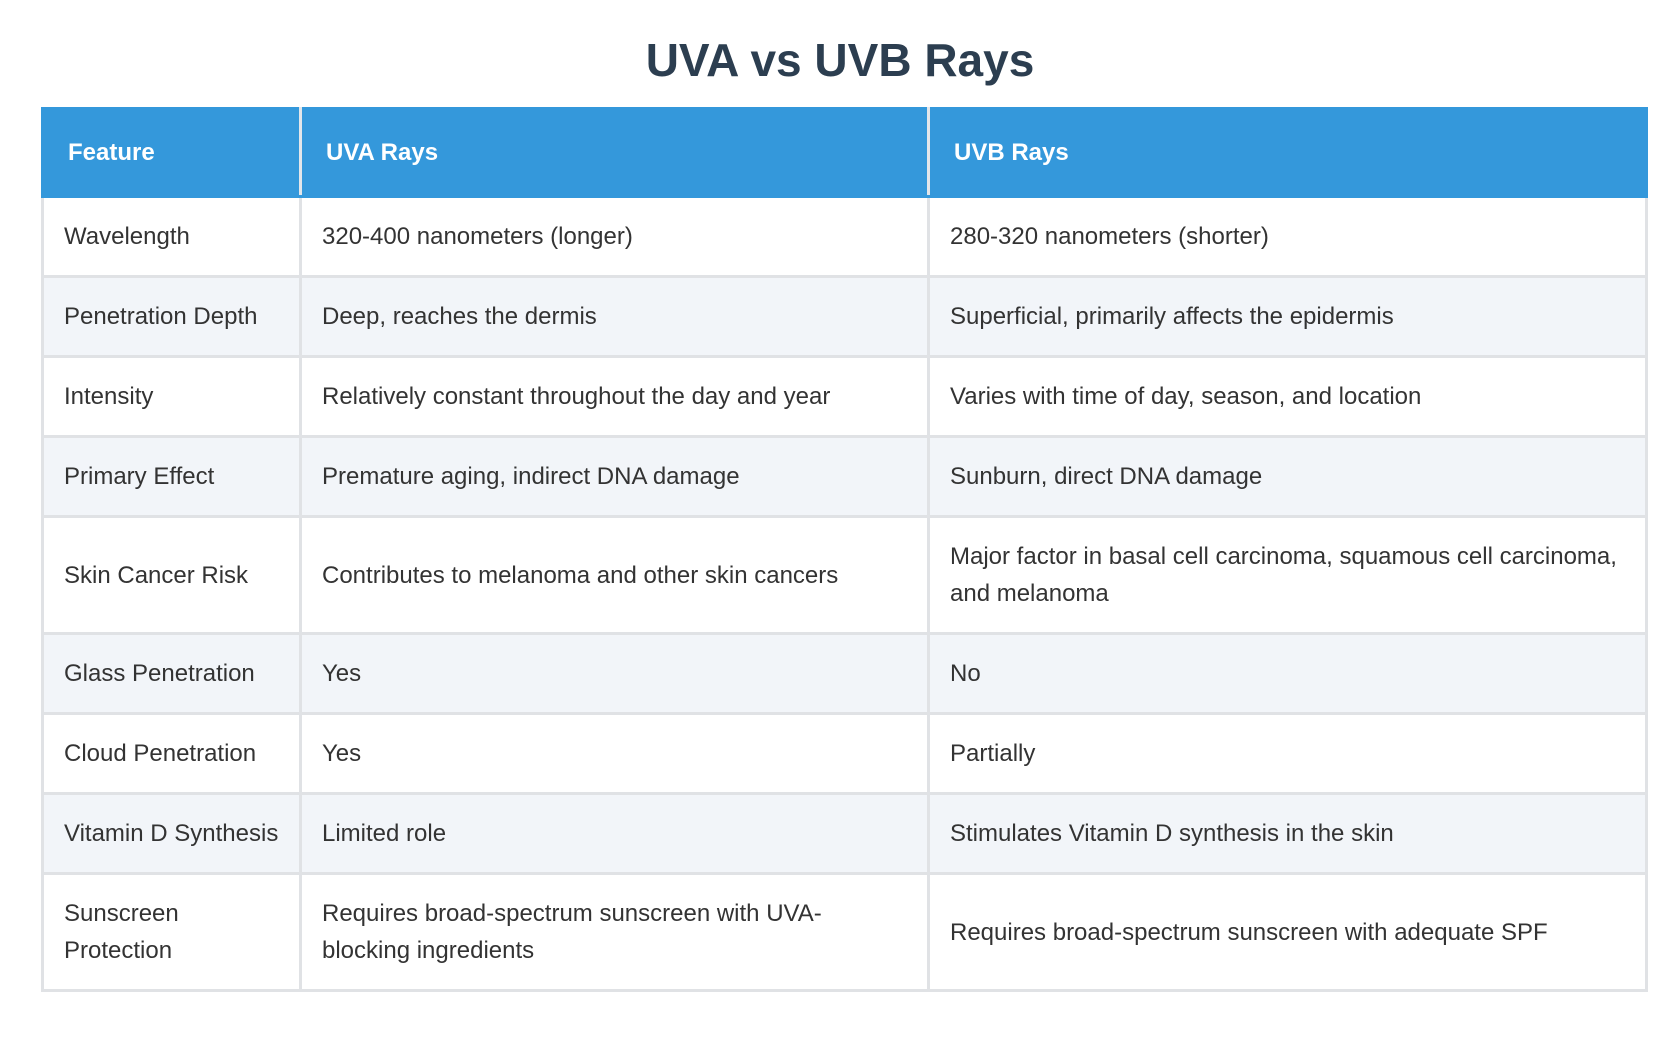  Describe the element at coordinates (171, 673) in the screenshot. I see `feature-cell: Glass Penetration` at that location.